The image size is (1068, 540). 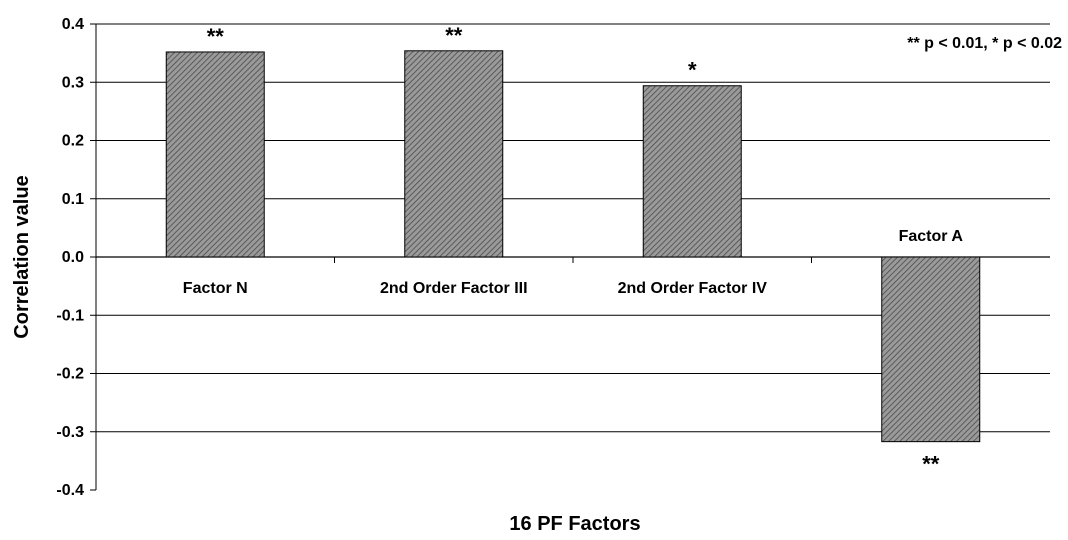 What do you see at coordinates (693, 288) in the screenshot?
I see `category-label: 2nd Order Factor IV` at bounding box center [693, 288].